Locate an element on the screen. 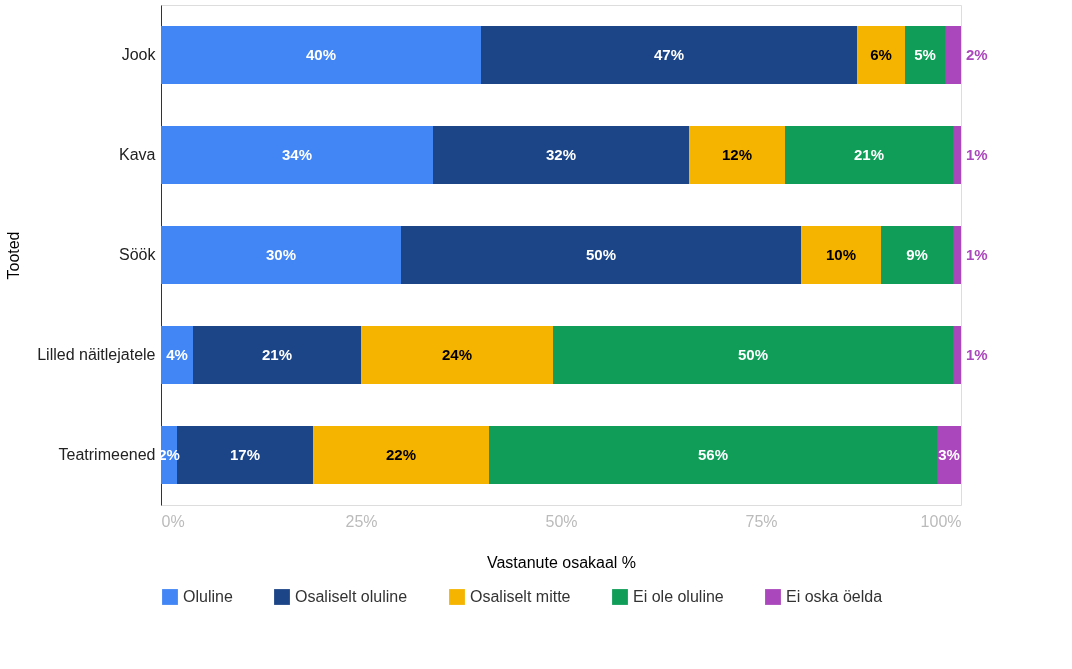 The image size is (1072, 669). data-label: 5% is located at coordinates (925, 54).